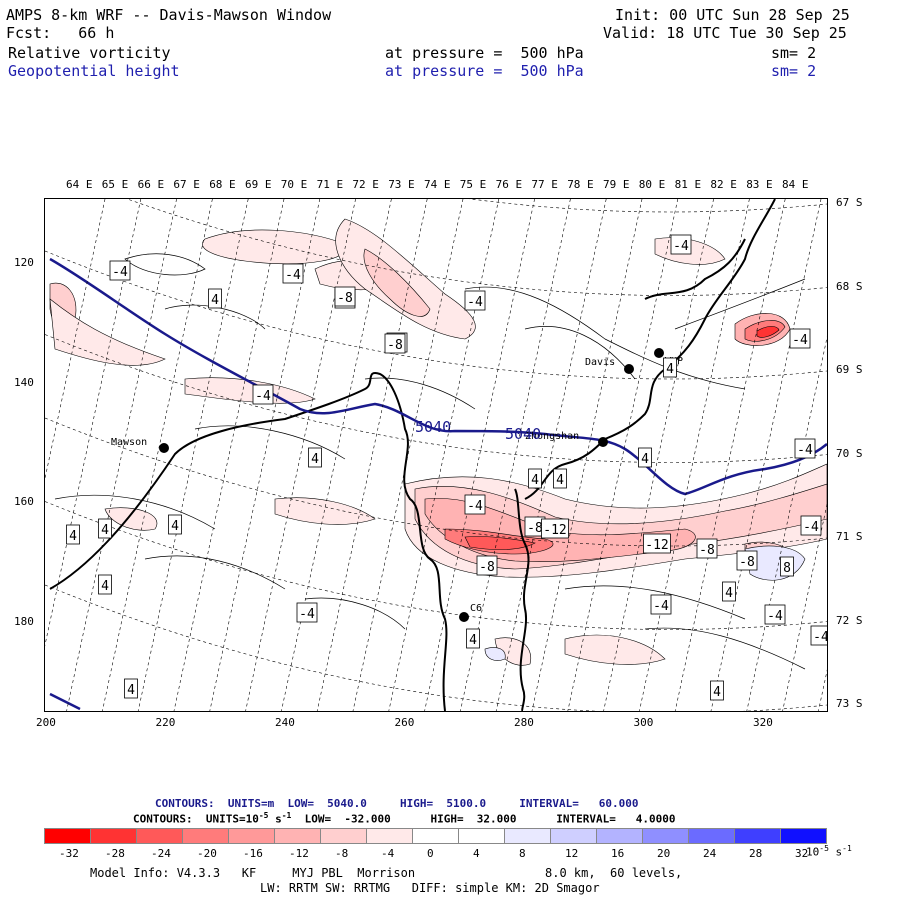  What do you see at coordinates (847, 848) in the screenshot?
I see `colorbar-unit-s-exp: -1` at bounding box center [847, 848].